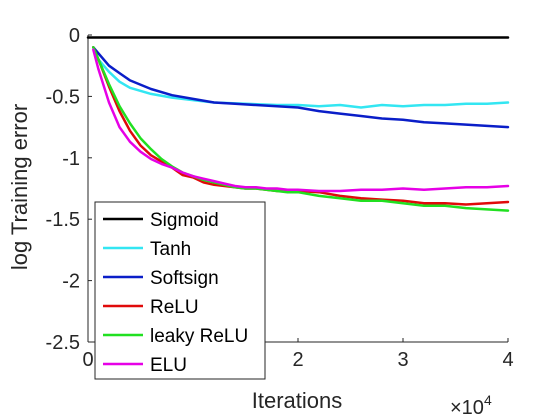 The height and width of the screenshot is (420, 560). Describe the element at coordinates (402, 360) in the screenshot. I see `x-tick-label: 3` at that location.